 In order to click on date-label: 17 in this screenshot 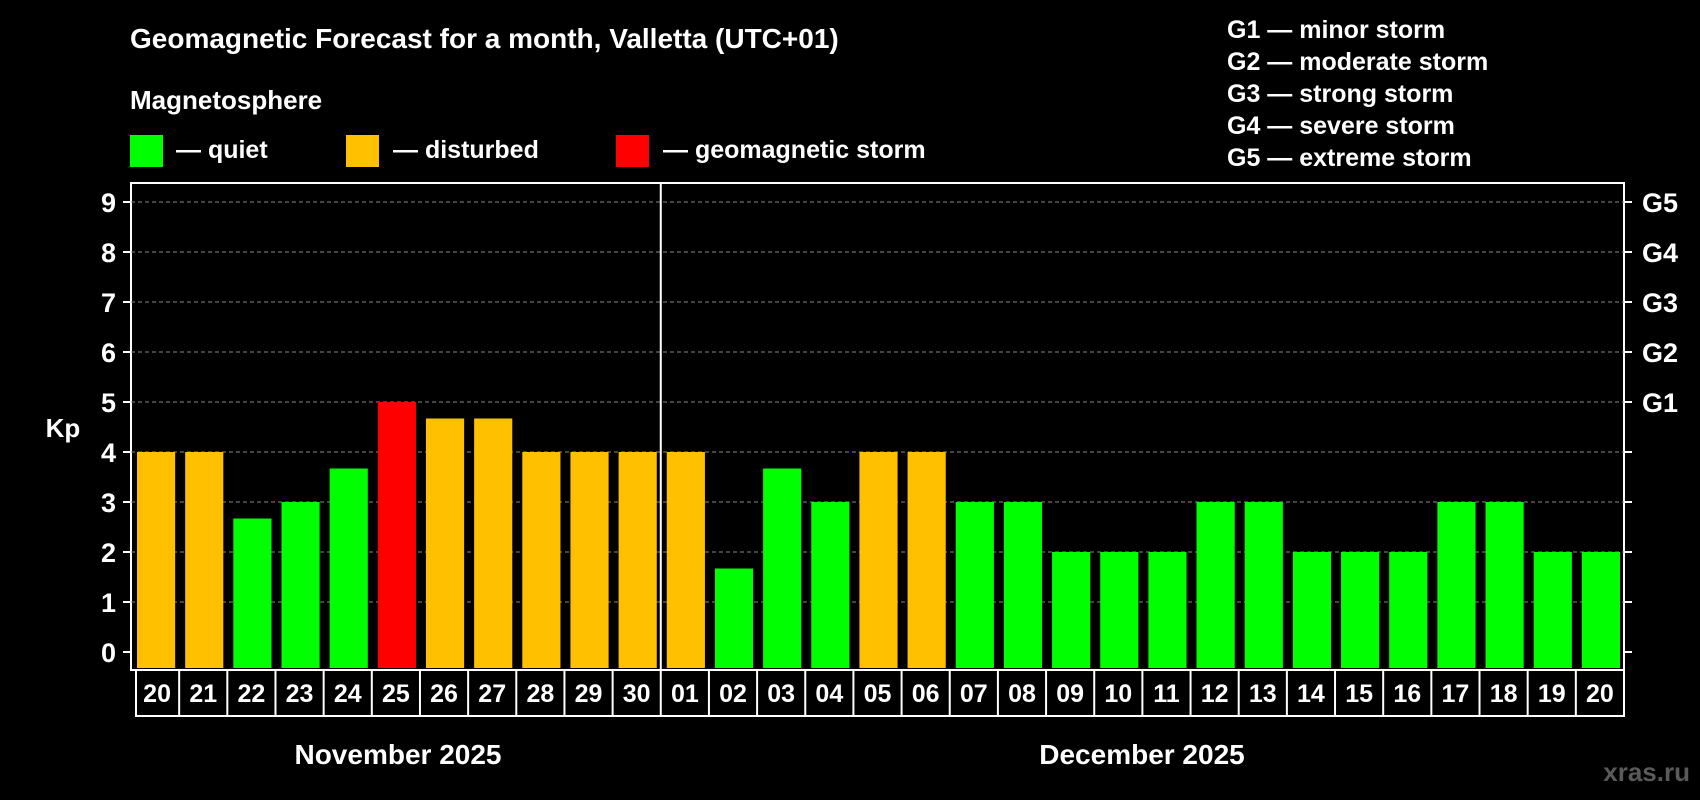, I will do `click(1456, 694)`.